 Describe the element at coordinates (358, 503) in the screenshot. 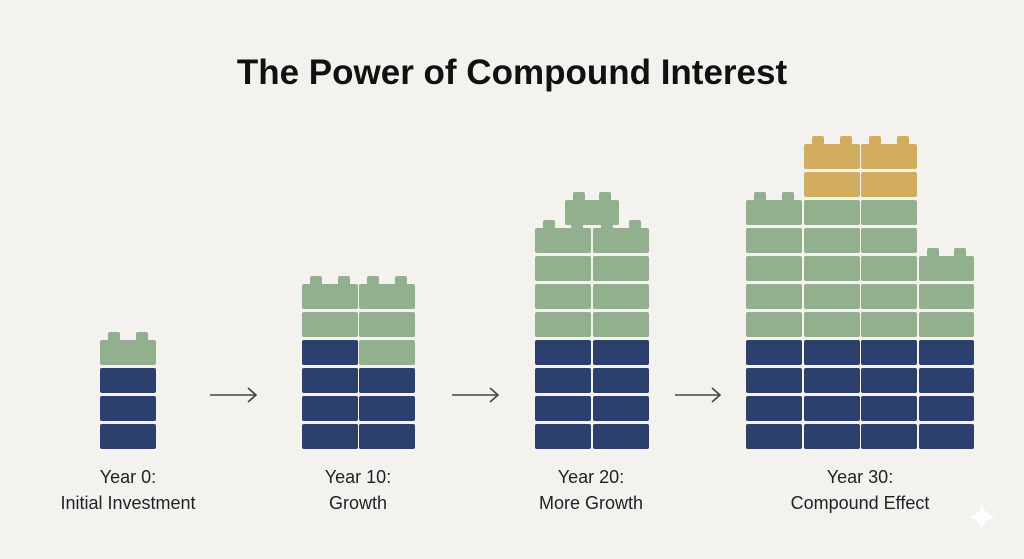

I see `stage-caption: Growth` at that location.